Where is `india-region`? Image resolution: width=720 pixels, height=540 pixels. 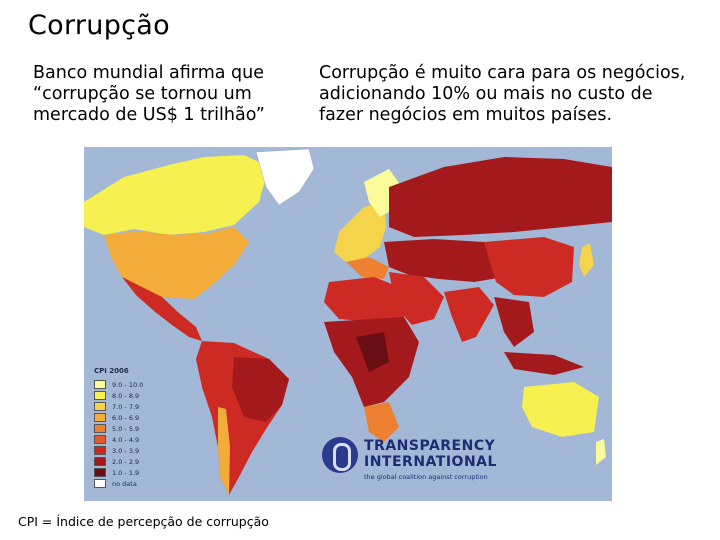 india-region is located at coordinates (469, 314).